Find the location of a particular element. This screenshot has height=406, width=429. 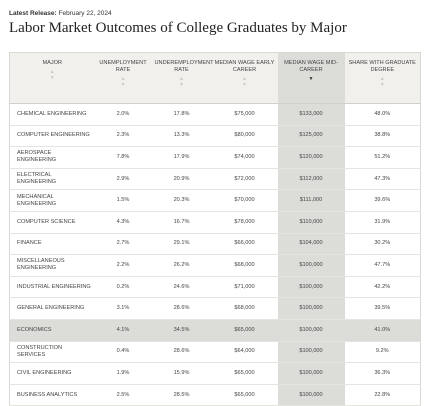

value-cell: $68,000 is located at coordinates (244, 265).